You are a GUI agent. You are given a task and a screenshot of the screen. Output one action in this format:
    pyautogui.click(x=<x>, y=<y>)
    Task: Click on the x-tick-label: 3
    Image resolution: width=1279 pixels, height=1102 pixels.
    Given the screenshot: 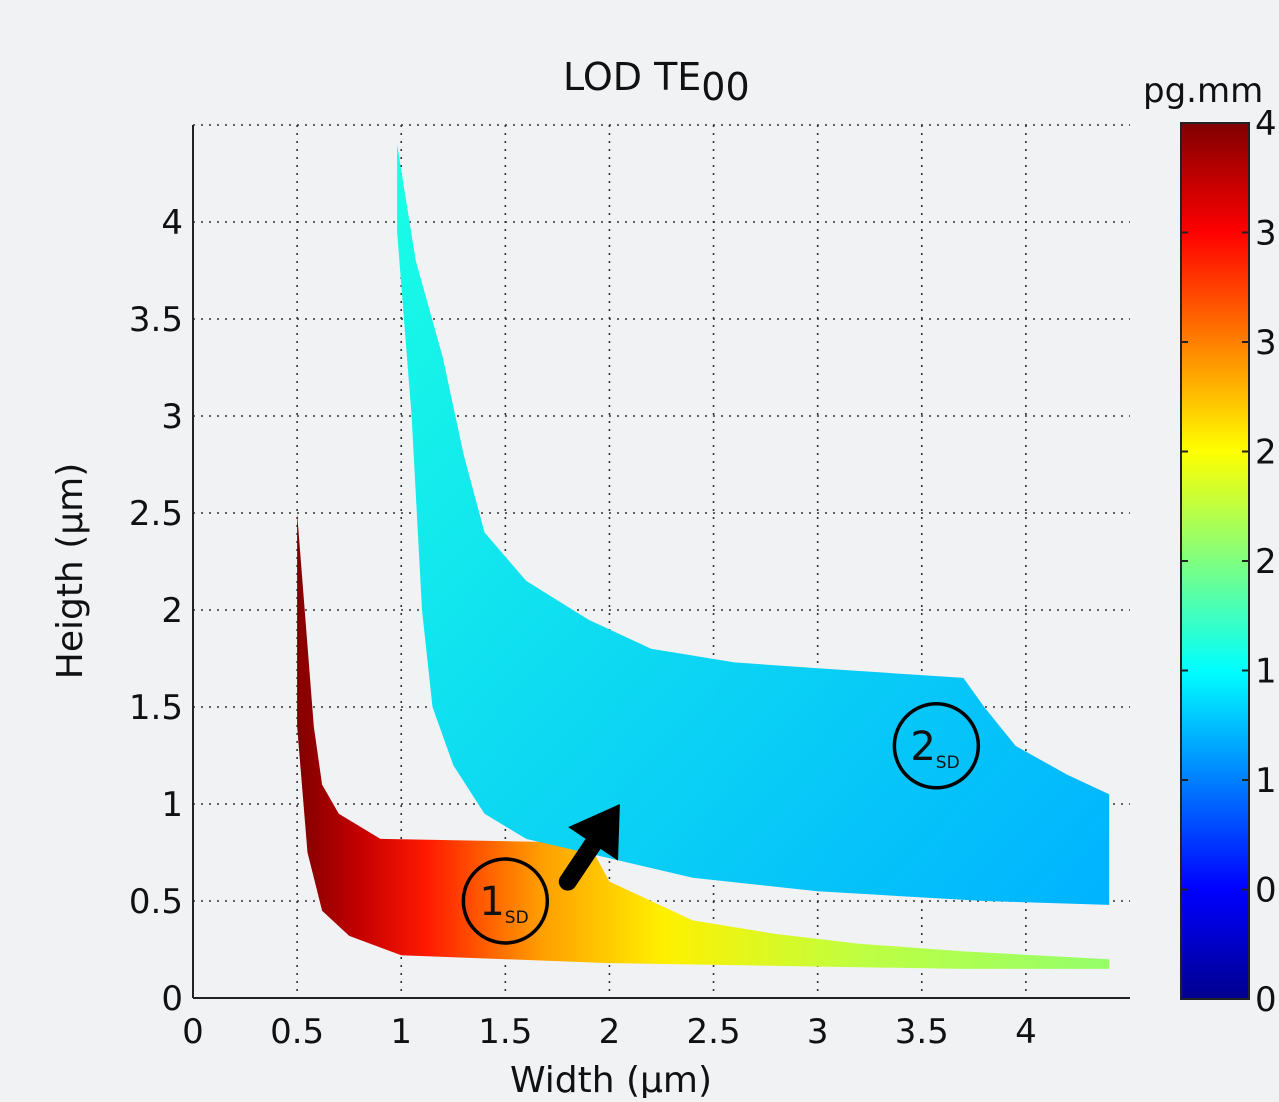 What is the action you would take?
    pyautogui.click(x=818, y=1032)
    